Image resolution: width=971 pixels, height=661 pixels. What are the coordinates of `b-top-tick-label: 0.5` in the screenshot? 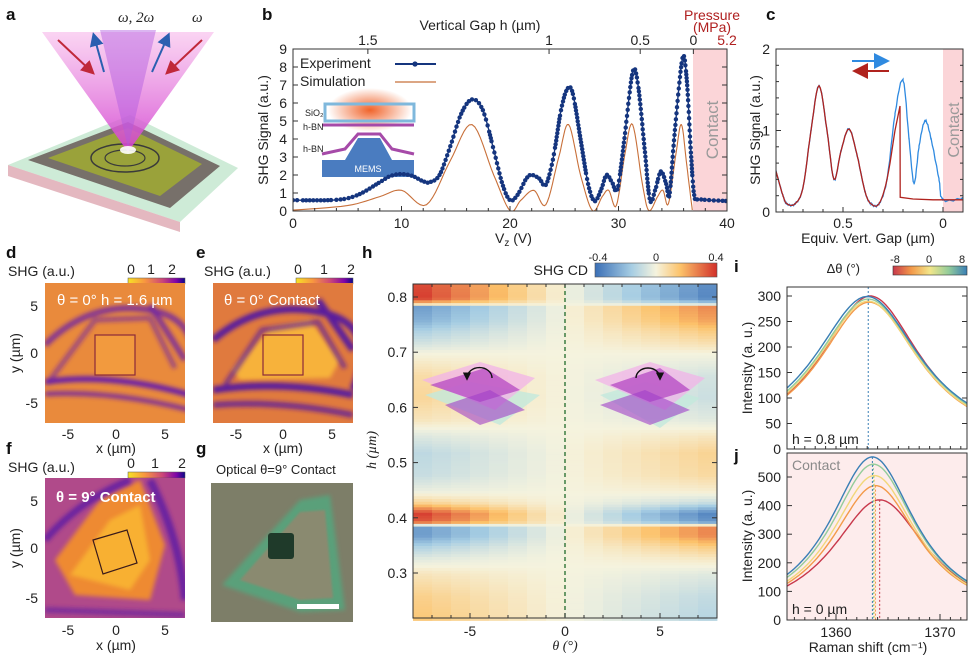 It's located at (640, 40).